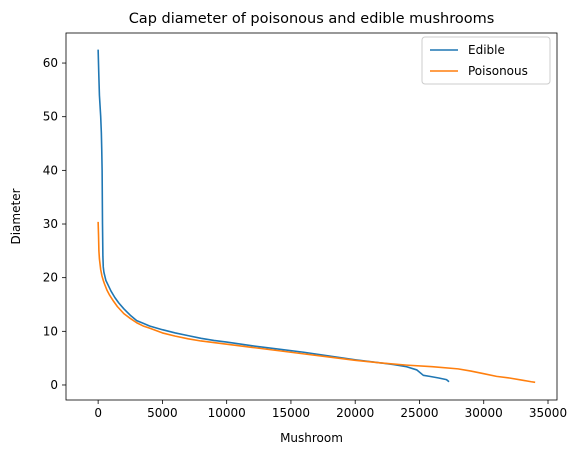 This screenshot has width=577, height=455. What do you see at coordinates (50, 170) in the screenshot?
I see `y-tick-label: 40` at bounding box center [50, 170].